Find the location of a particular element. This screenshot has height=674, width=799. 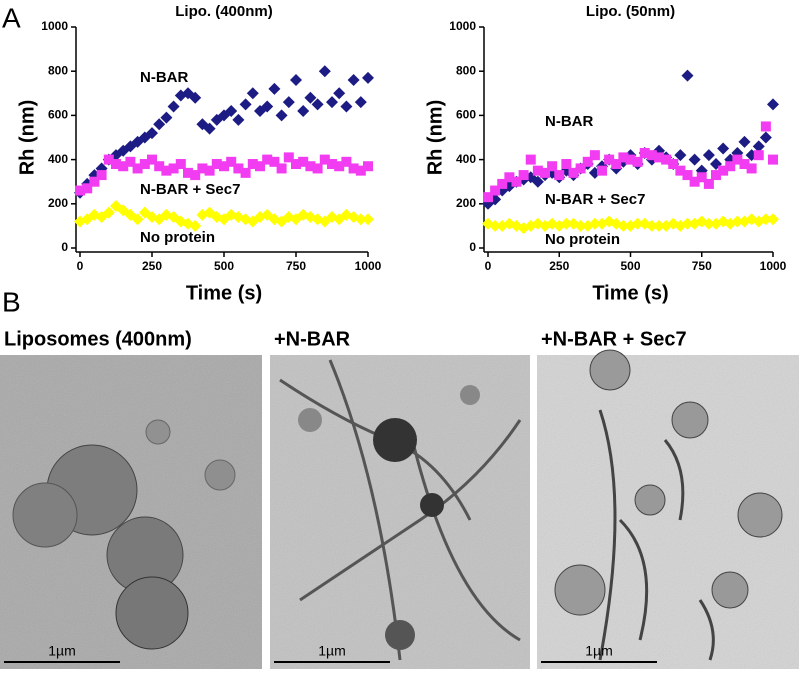

series-label: N-BAR + Sec7 is located at coordinates (595, 199).